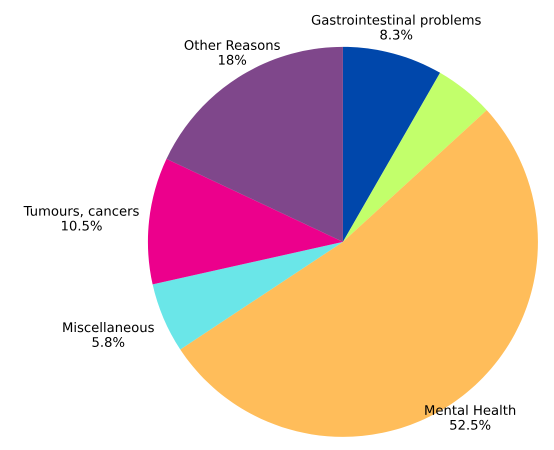  What do you see at coordinates (470, 425) in the screenshot?
I see `data-label: 52.5%` at bounding box center [470, 425].